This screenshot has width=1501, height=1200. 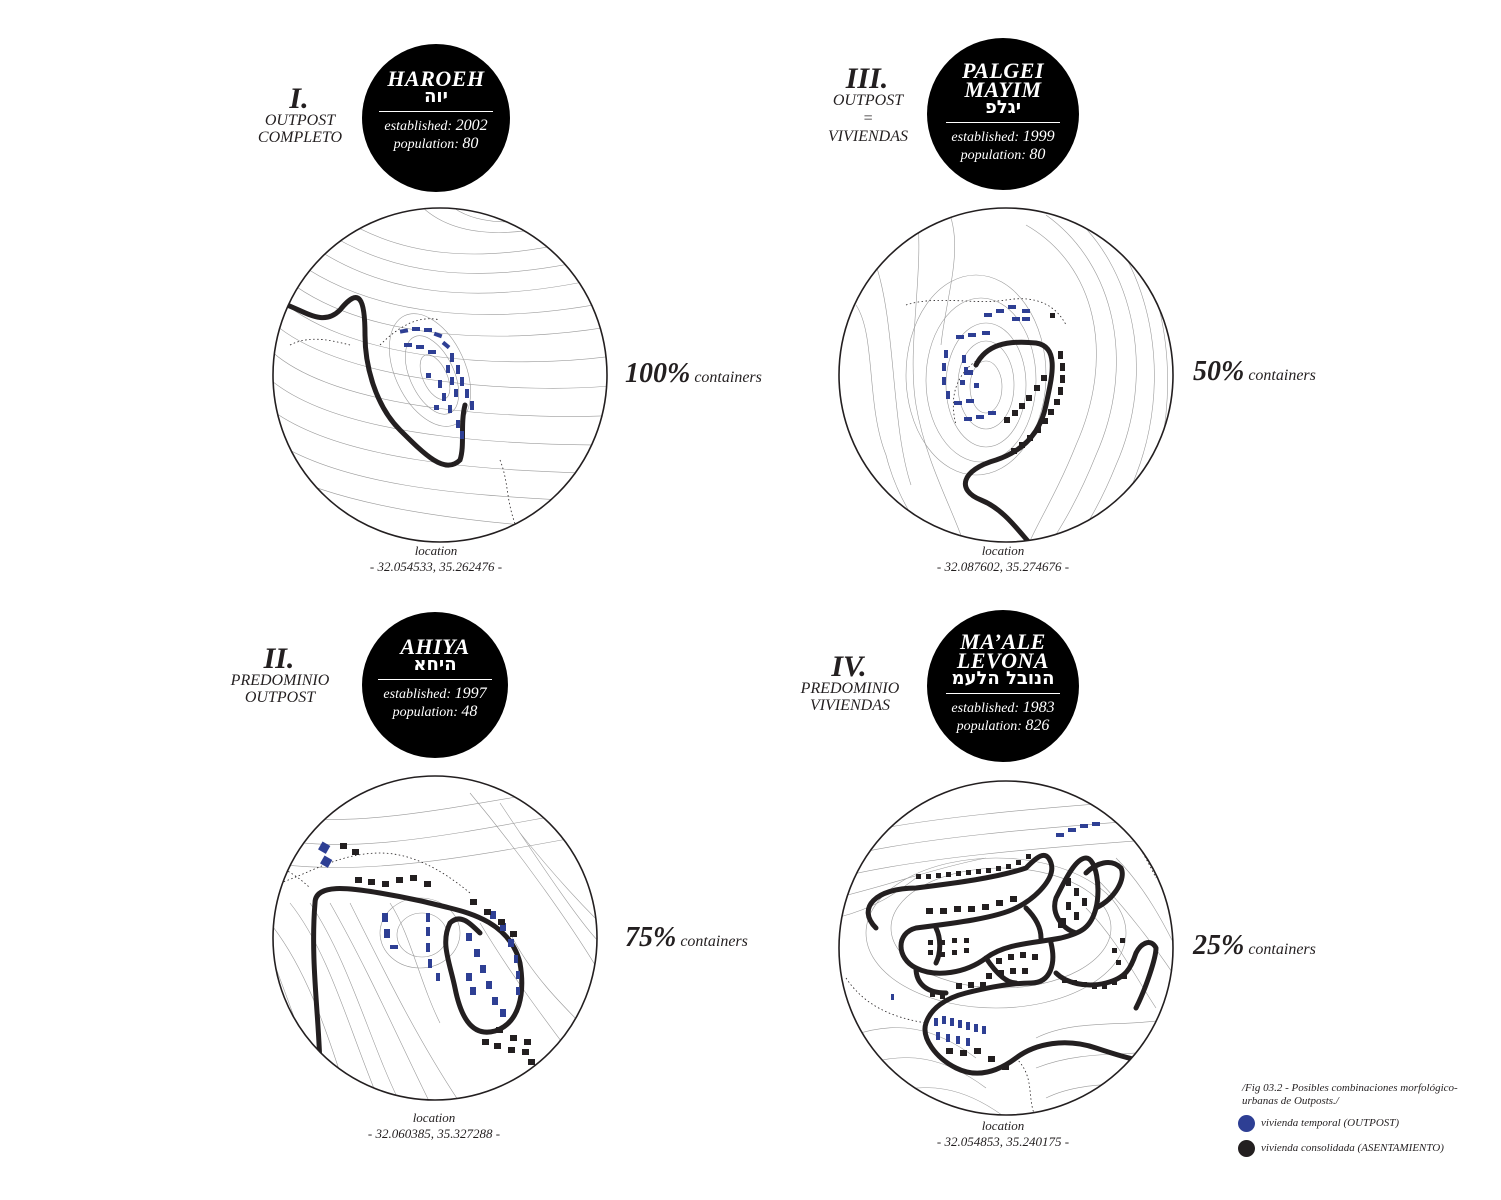 What do you see at coordinates (300, 137) in the screenshot?
I see `case-type-line: COMPLETO` at bounding box center [300, 137].